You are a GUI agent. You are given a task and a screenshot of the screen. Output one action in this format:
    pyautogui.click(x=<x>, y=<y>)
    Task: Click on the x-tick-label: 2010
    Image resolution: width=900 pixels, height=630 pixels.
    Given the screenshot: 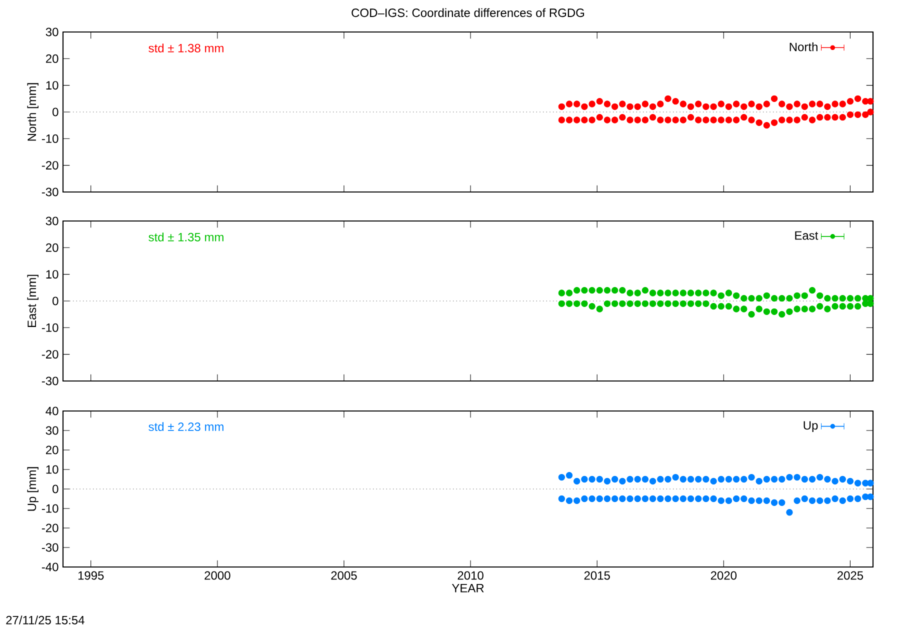 What is the action you would take?
    pyautogui.click(x=471, y=575)
    